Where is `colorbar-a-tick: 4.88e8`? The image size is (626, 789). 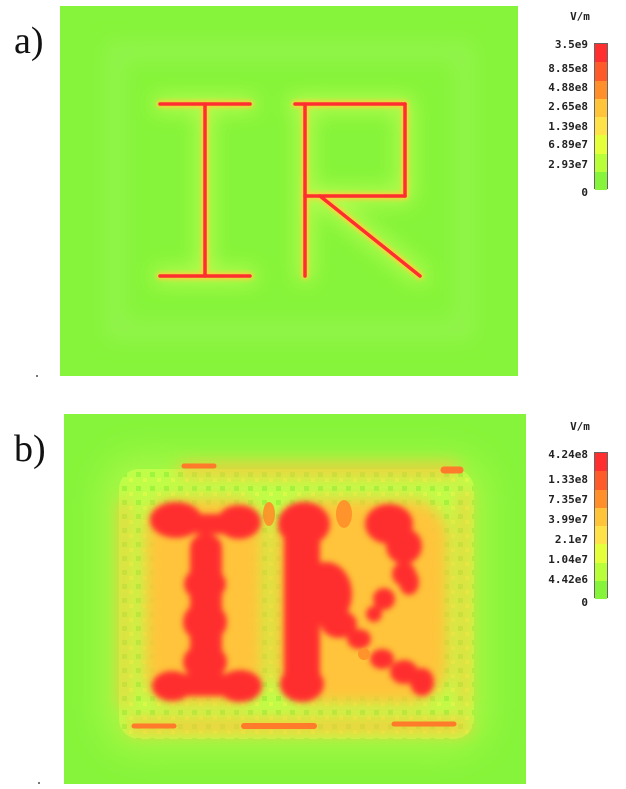 colorbar-a-tick: 4.88e8 is located at coordinates (568, 87).